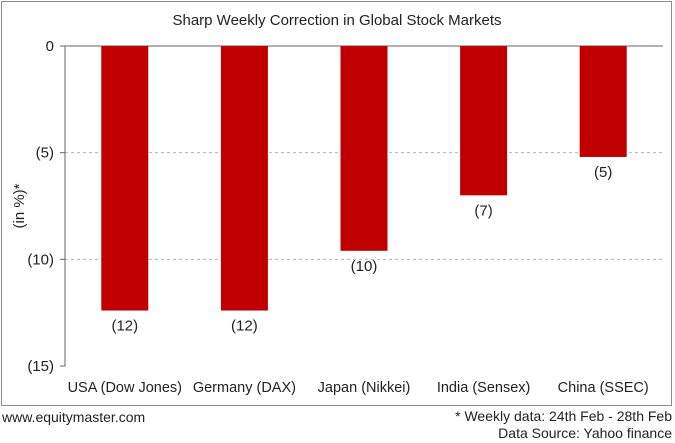 This screenshot has height=443, width=675. Describe the element at coordinates (483, 210) in the screenshot. I see `data-label: (7)` at that location.